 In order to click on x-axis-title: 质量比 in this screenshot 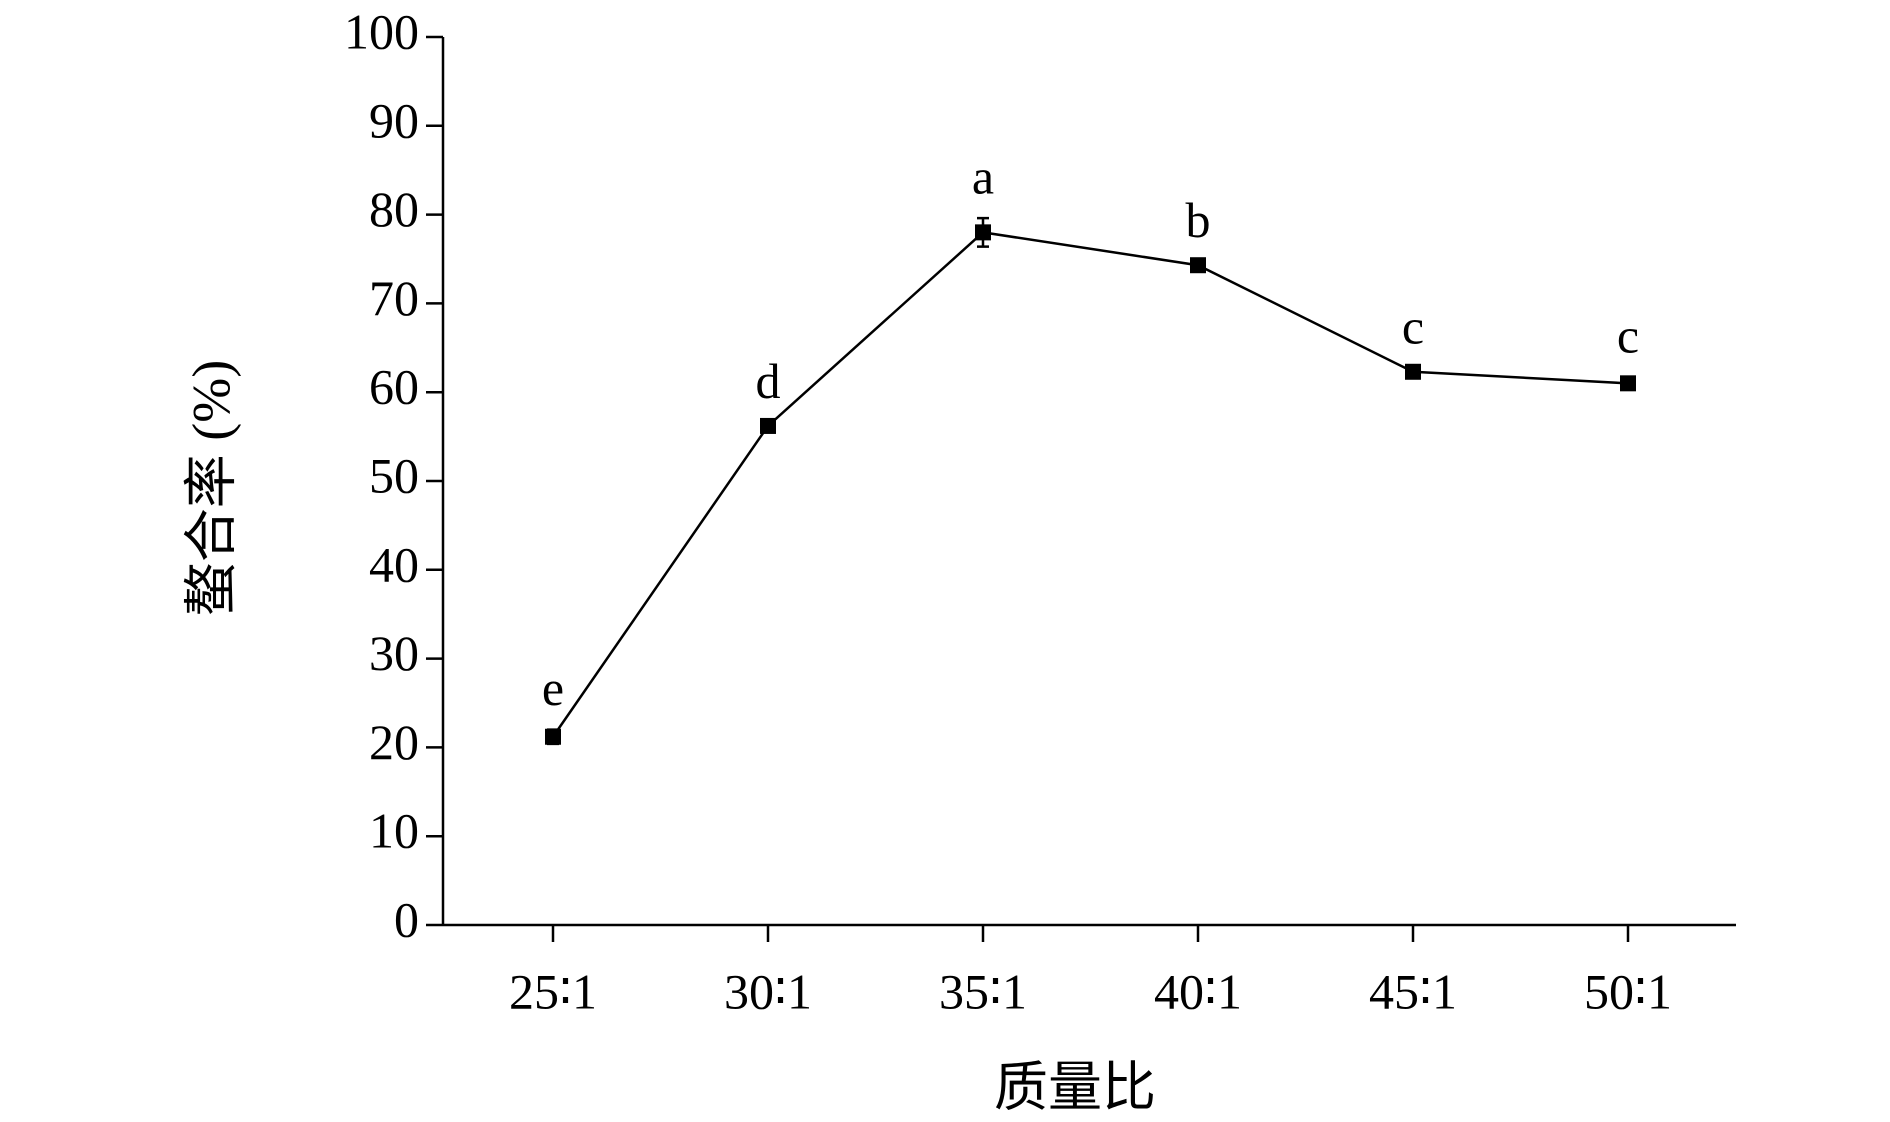, I will do `click(1075, 1087)`.